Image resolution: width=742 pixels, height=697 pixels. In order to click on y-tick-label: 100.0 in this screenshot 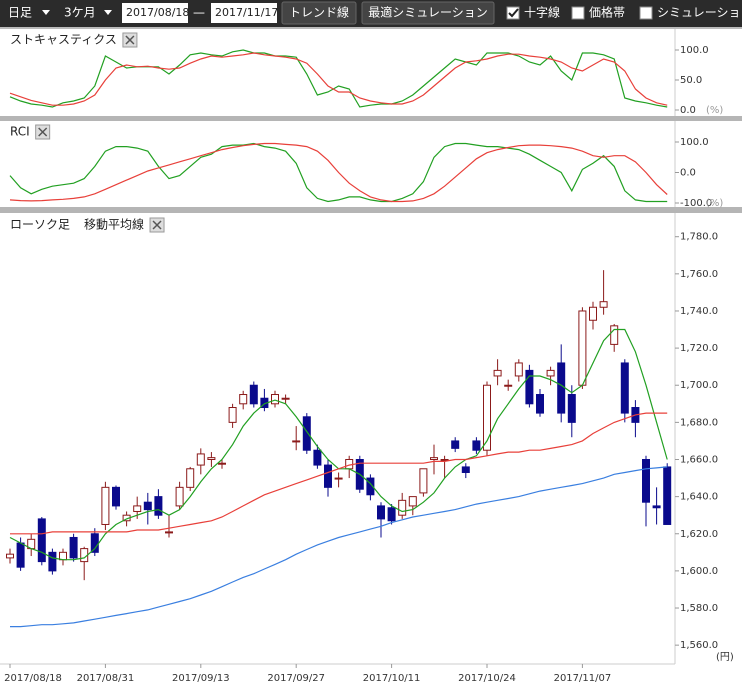, I will do `click(694, 50)`.